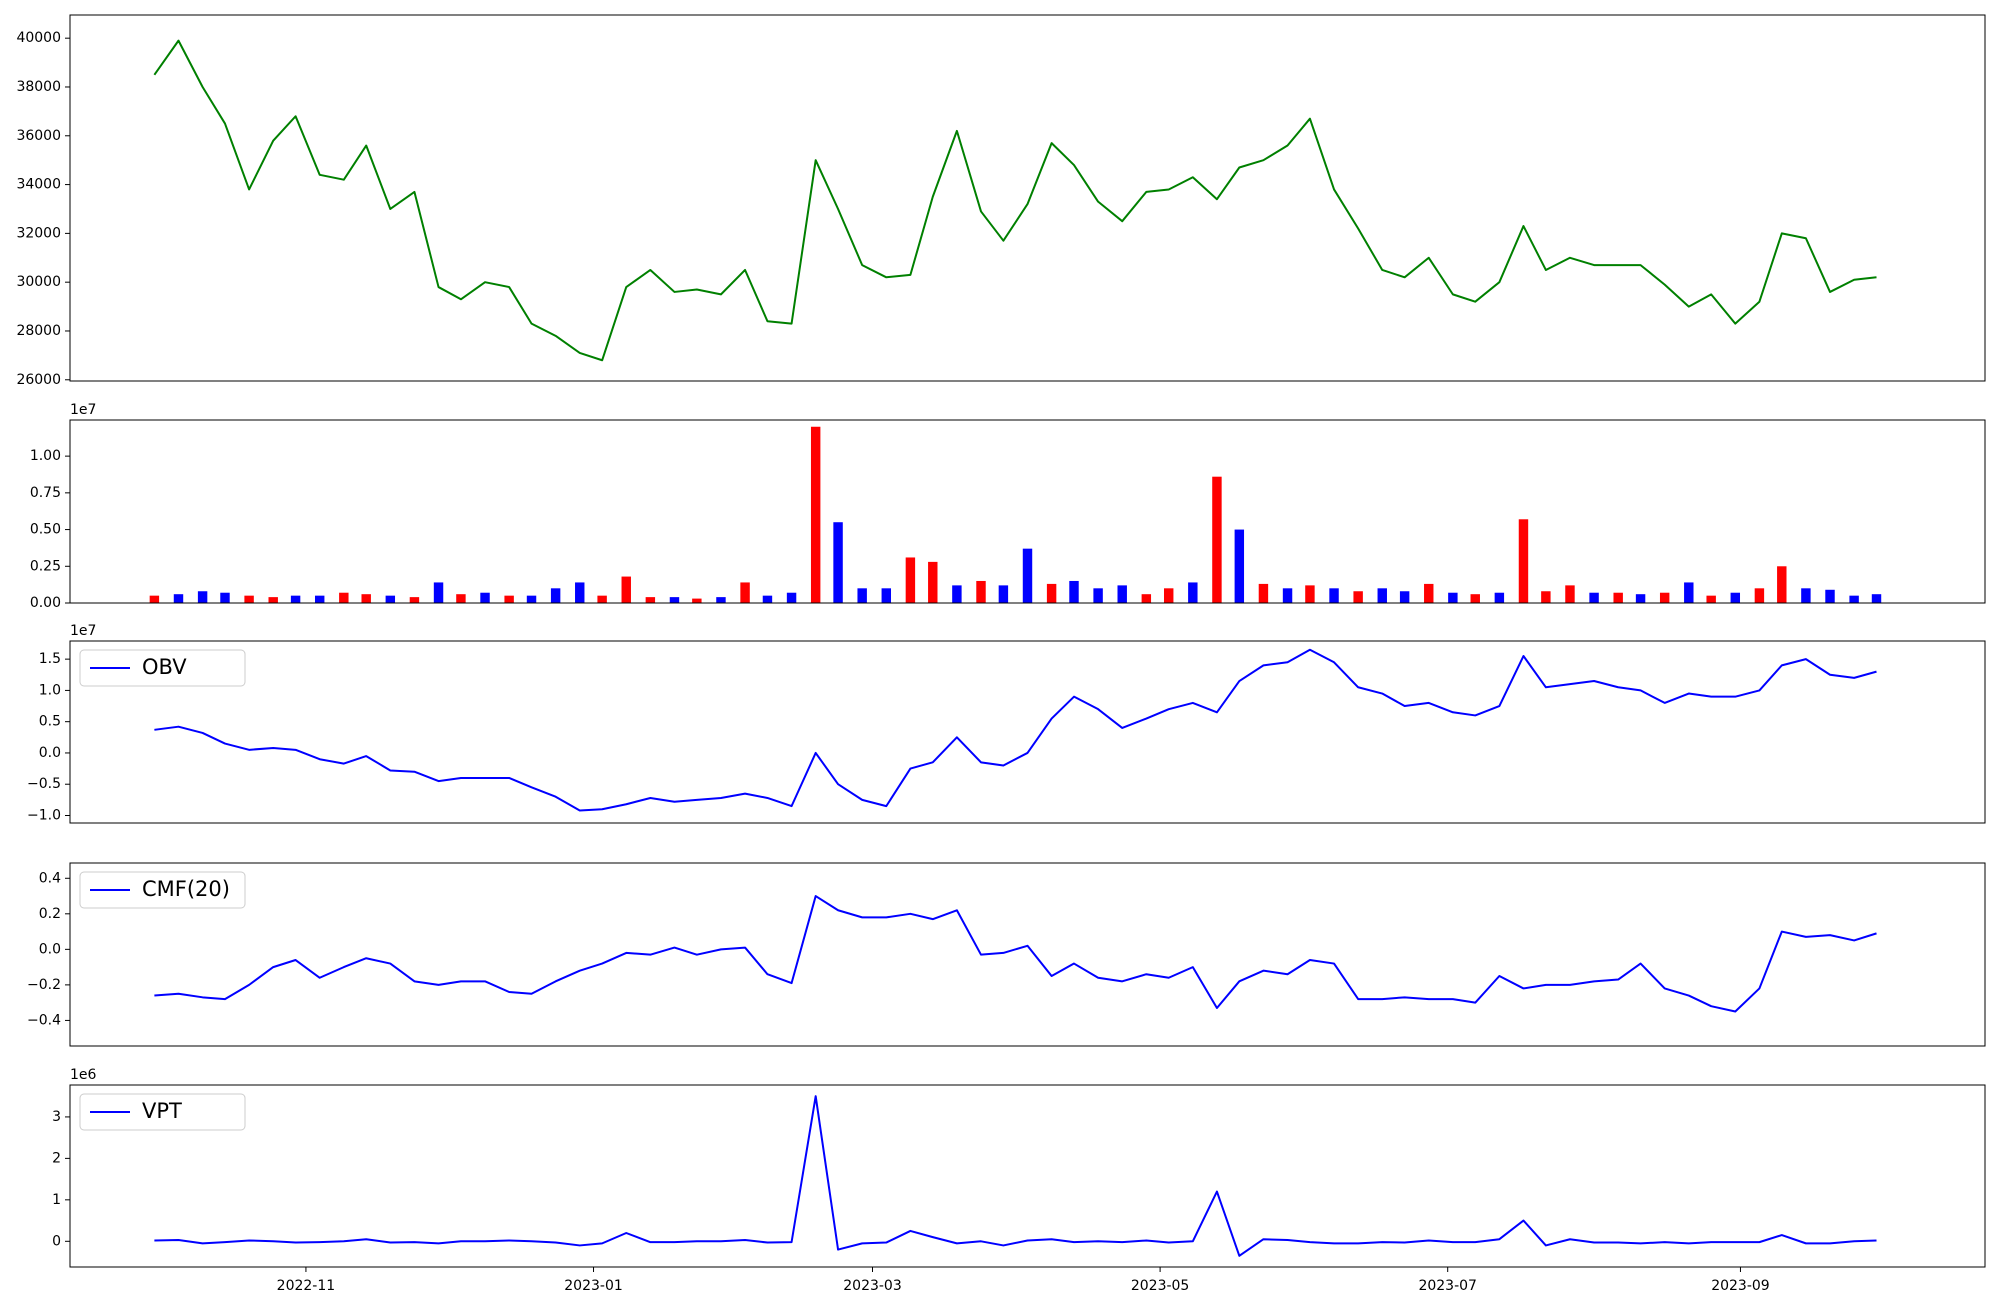 This screenshot has height=1300, width=2000. What do you see at coordinates (306, 1286) in the screenshot?
I see `x-tick-label: 2022-11` at bounding box center [306, 1286].